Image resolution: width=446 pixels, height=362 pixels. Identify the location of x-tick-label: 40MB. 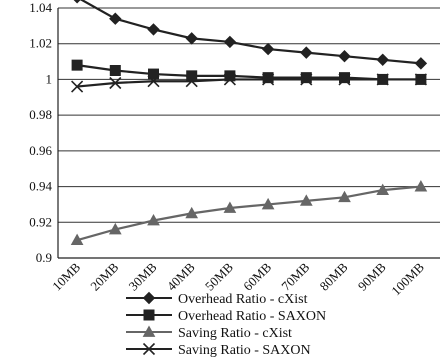
(181, 276).